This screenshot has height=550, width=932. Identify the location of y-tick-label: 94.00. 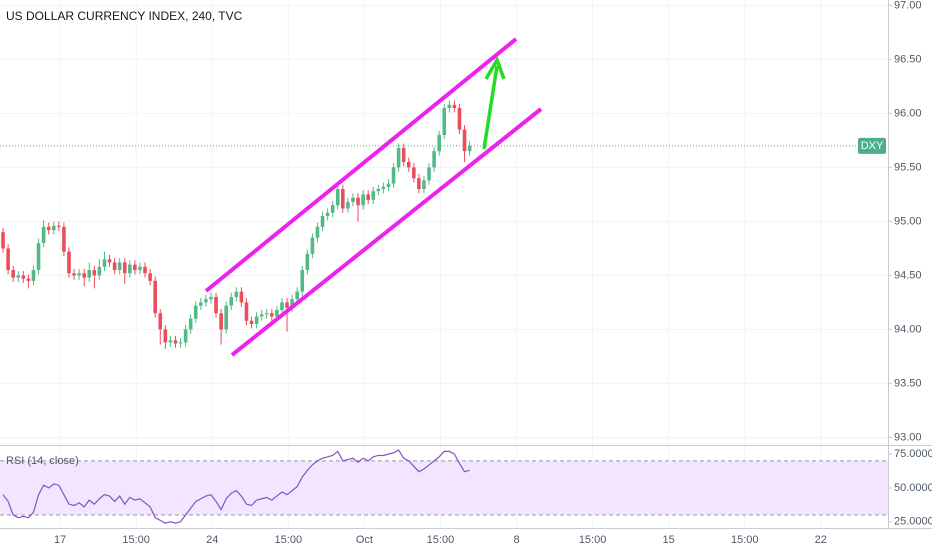
(908, 329).